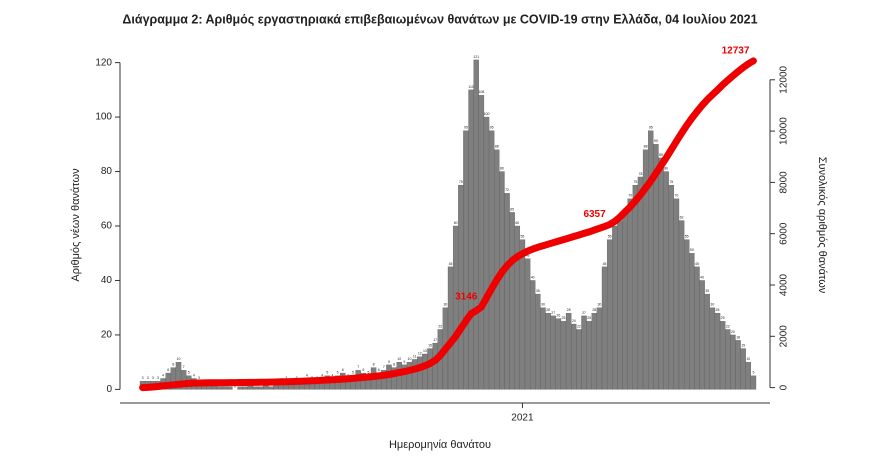 The image size is (880, 464). I want to click on bar-value-label: 72, so click(507, 190).